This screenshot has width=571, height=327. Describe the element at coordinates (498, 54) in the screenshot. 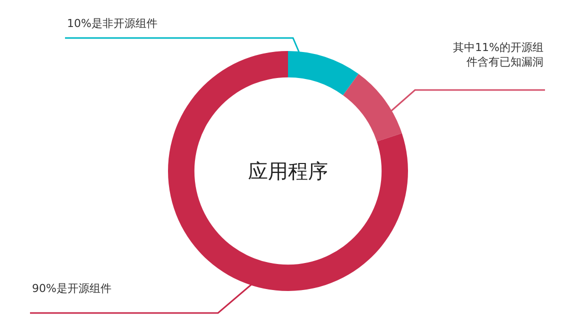

I see `text: 其中11%的开源组件含有已知漏洞` at that location.